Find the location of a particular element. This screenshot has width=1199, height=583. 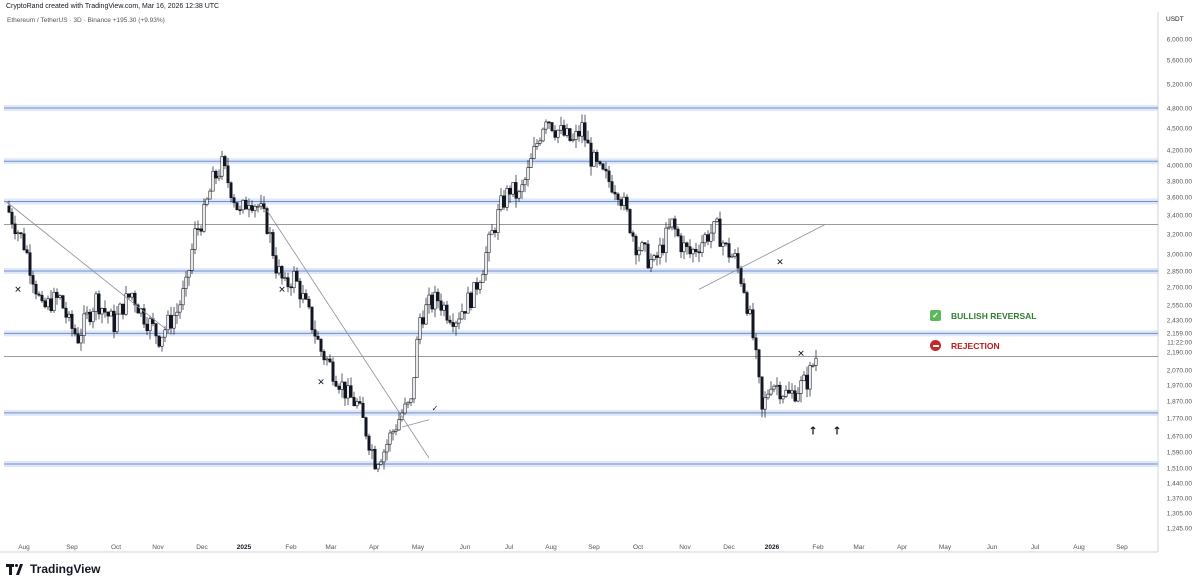

price-tick-label: 1,305.00 is located at coordinates (1180, 514).